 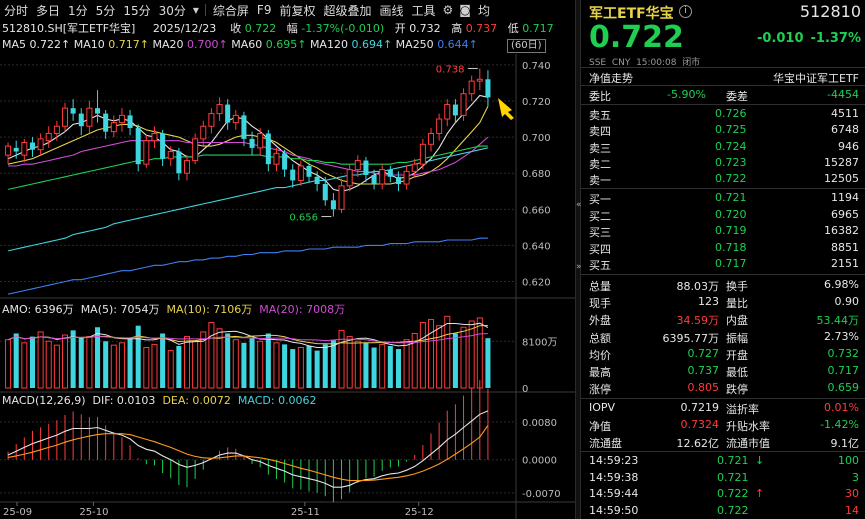 I want to click on tab-15min: 15分, so click(x=137, y=10).